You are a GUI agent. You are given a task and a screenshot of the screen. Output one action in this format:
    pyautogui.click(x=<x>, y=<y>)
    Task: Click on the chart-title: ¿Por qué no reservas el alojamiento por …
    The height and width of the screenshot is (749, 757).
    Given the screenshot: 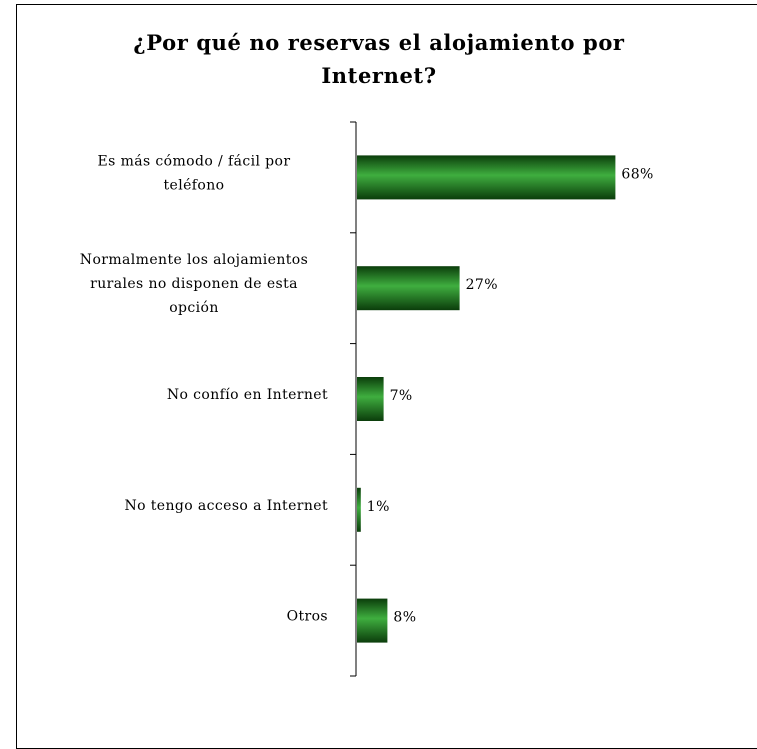 What is the action you would take?
    pyautogui.click(x=379, y=59)
    